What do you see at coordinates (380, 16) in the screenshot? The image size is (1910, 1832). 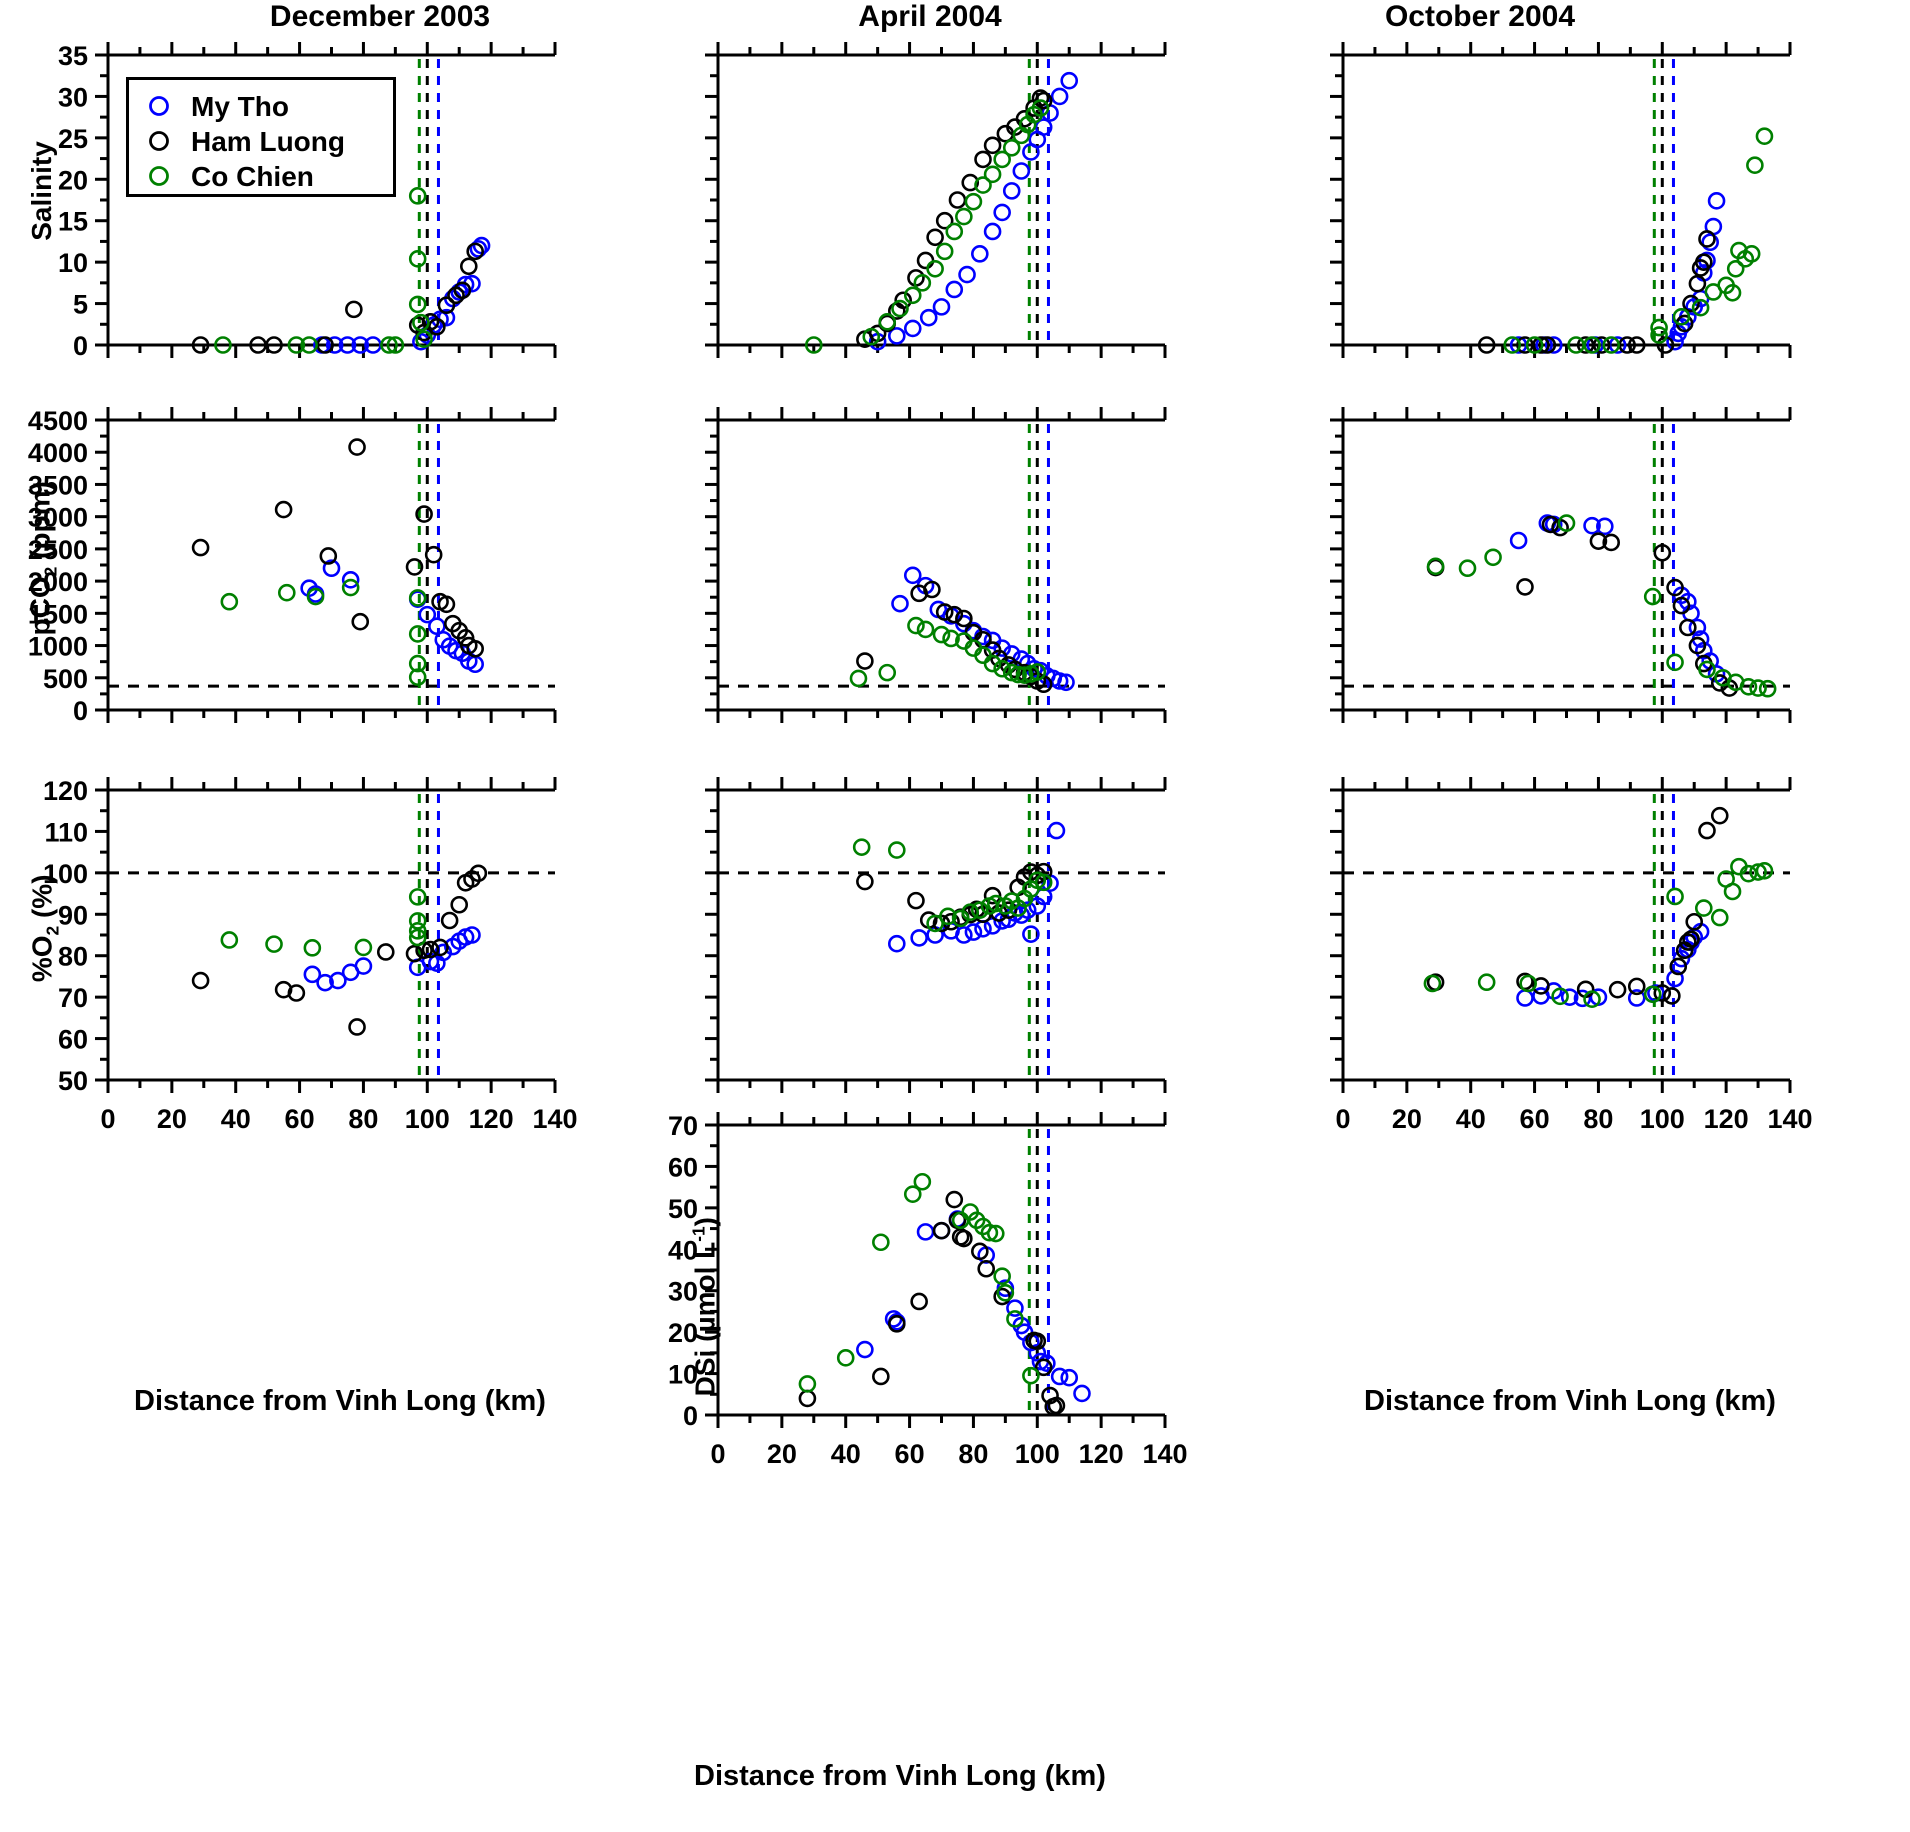 I see `column-title-december: December 2003` at bounding box center [380, 16].